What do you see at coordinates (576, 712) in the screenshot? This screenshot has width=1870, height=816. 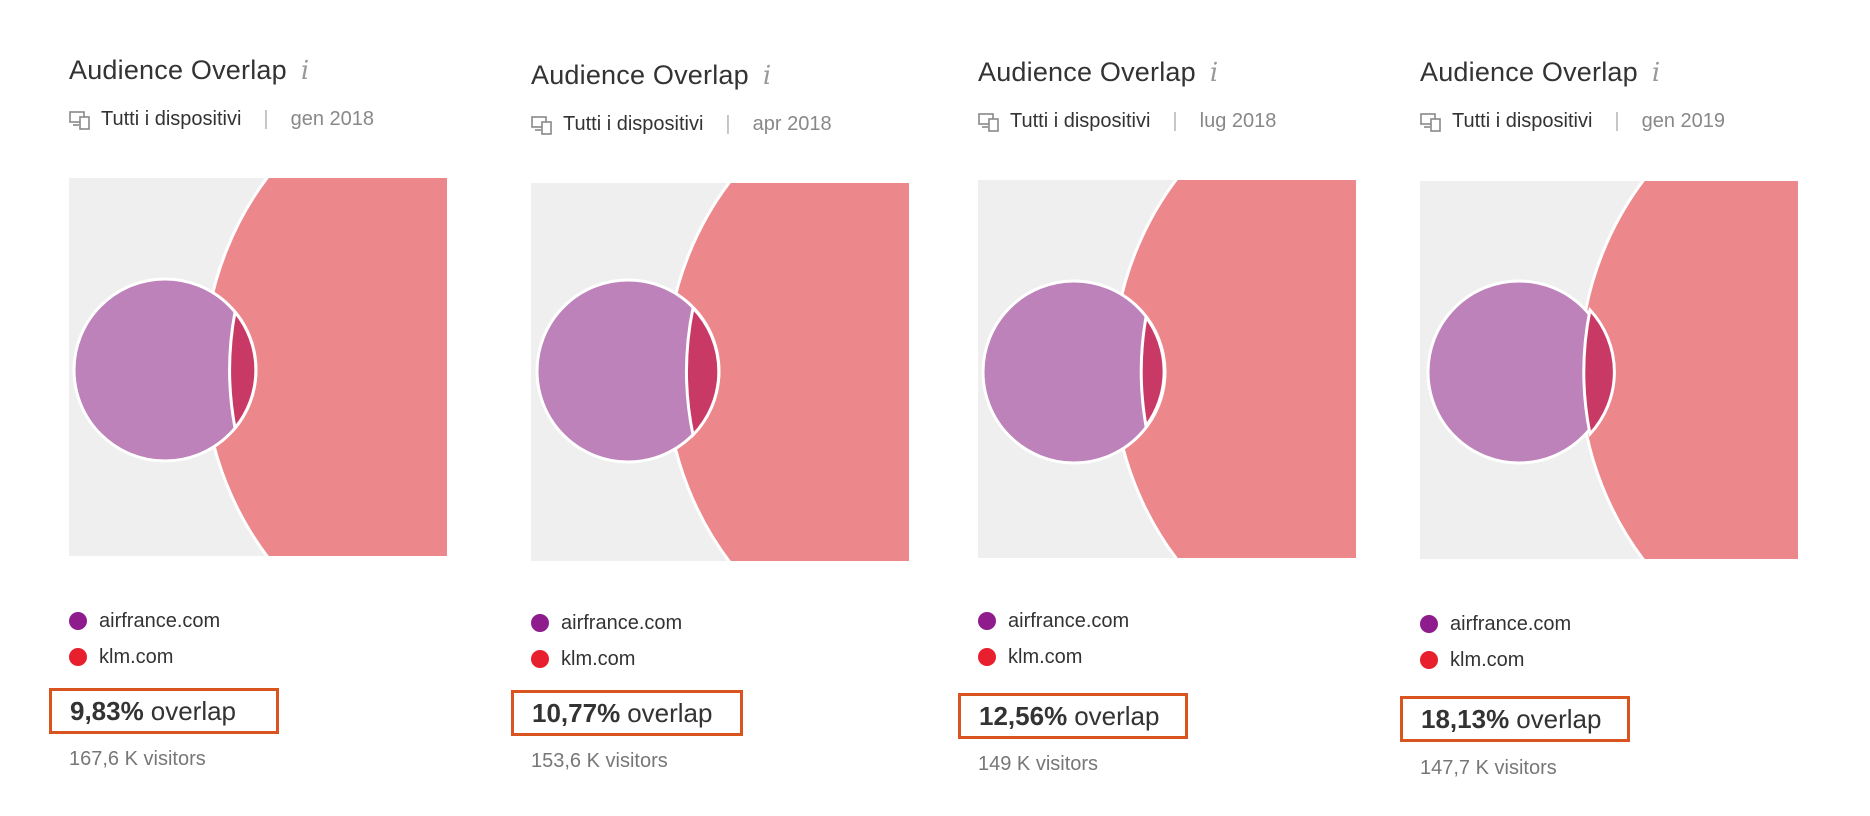 I see `overlap-percentage: 10,77%` at bounding box center [576, 712].